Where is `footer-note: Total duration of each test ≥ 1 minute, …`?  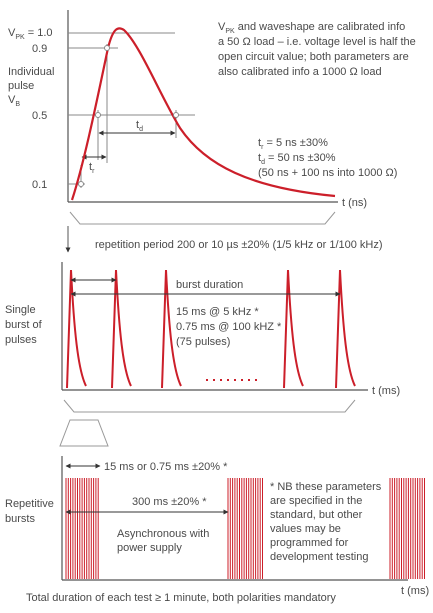 footer-note: Total duration of each test ≥ 1 minute, … is located at coordinates (181, 598).